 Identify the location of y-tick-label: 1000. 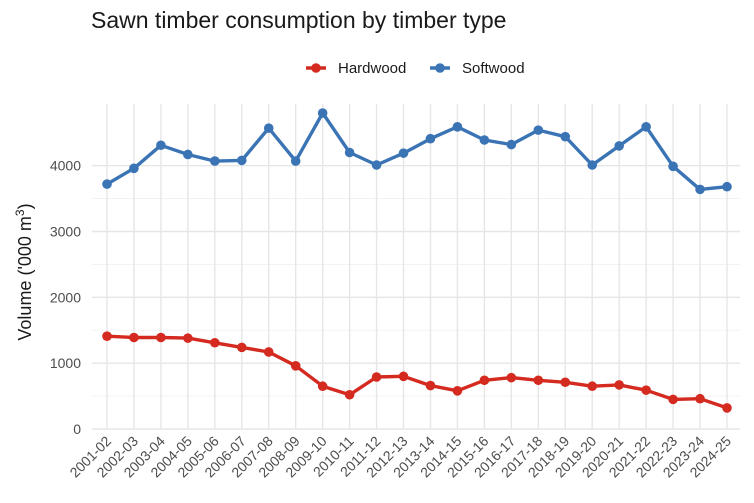
(65, 363).